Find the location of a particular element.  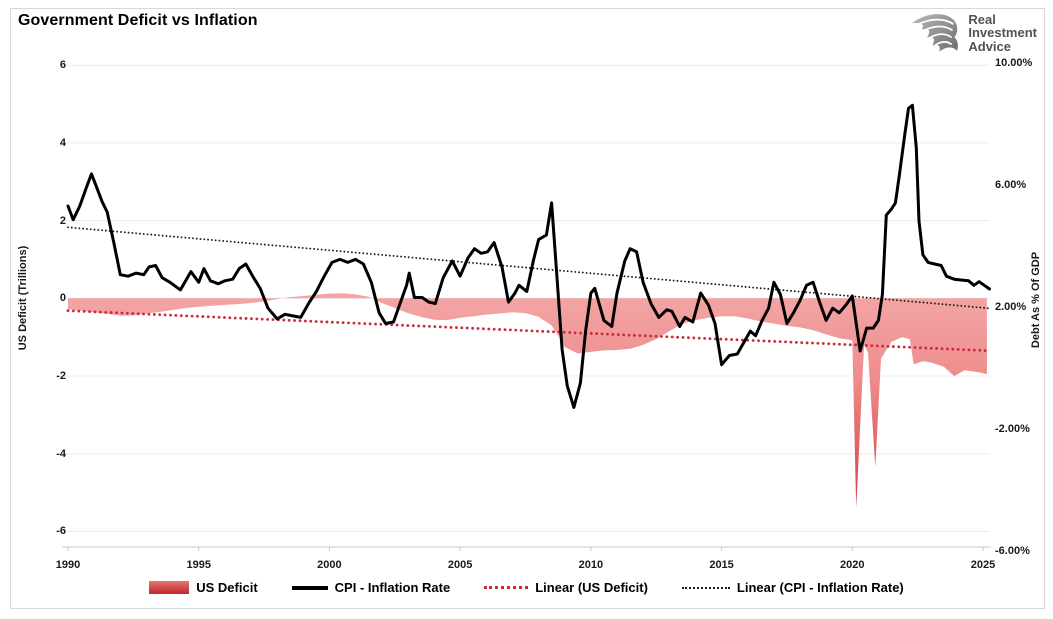

logo-line-2: Investment is located at coordinates (1002, 33).